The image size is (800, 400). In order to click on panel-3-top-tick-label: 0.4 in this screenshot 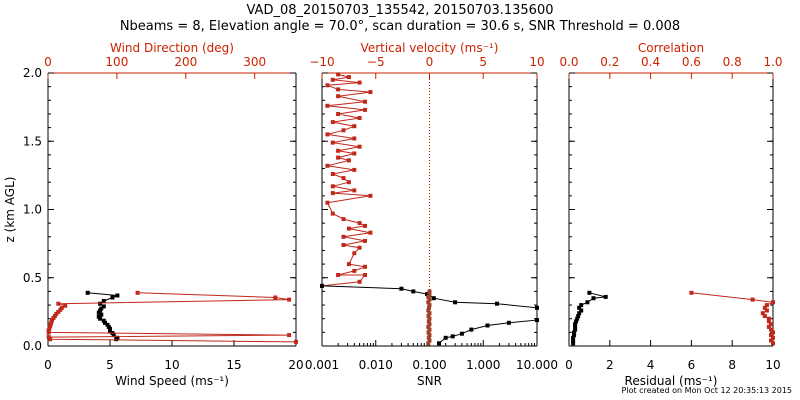, I will do `click(650, 62)`.